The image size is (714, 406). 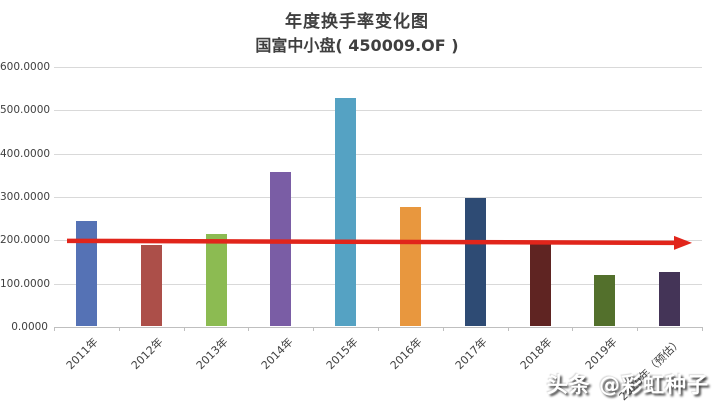 I want to click on y-tick-label: 100.0000, so click(x=25, y=283).